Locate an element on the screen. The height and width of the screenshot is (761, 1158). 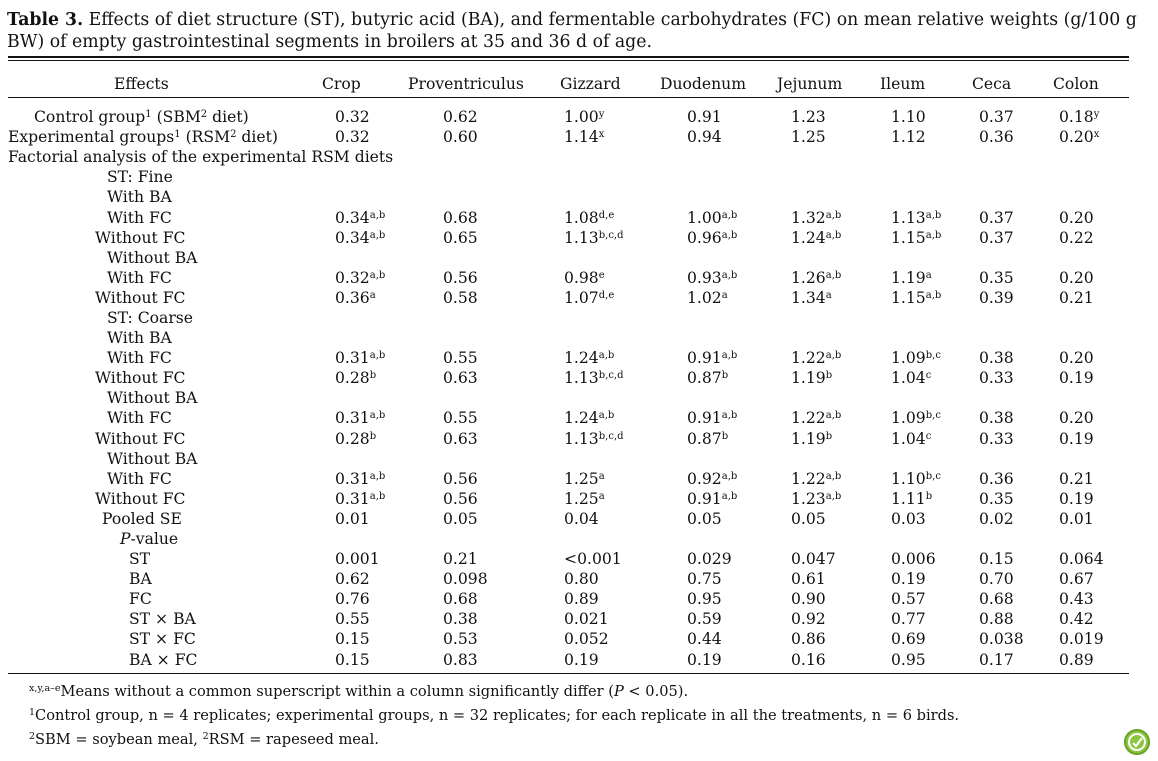
cell-value: 1.24 is located at coordinates (808, 237).